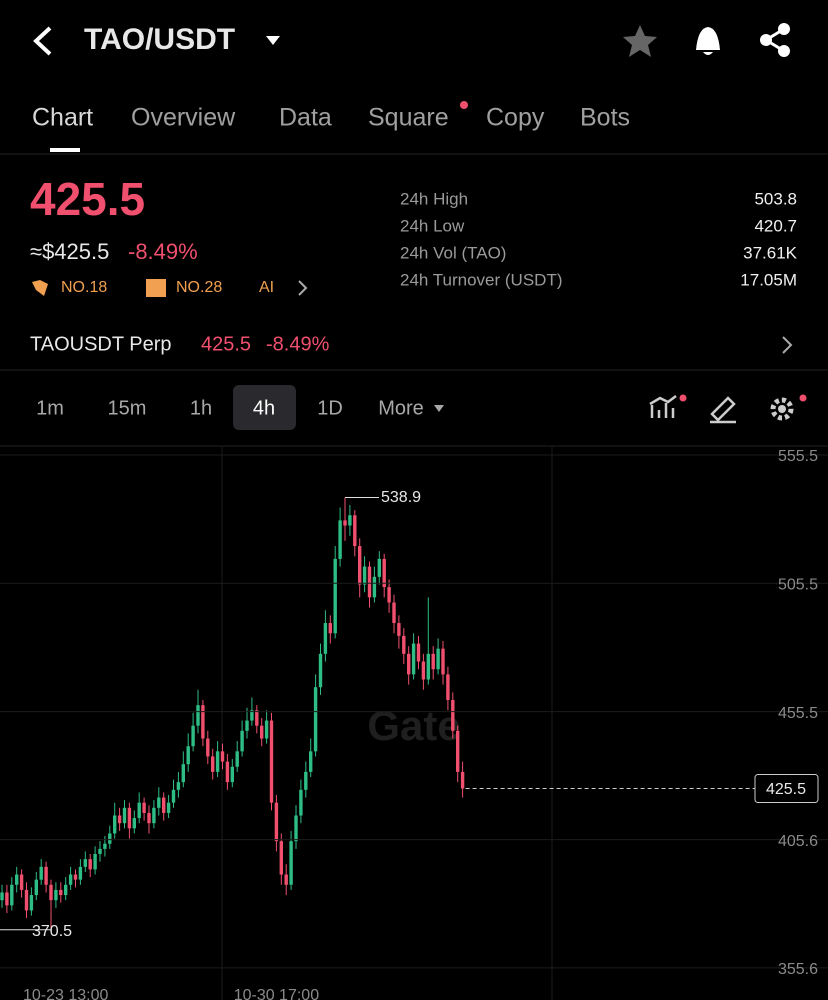 This screenshot has height=1000, width=828. Describe the element at coordinates (434, 198) in the screenshot. I see `stat-label: 24h High` at that location.